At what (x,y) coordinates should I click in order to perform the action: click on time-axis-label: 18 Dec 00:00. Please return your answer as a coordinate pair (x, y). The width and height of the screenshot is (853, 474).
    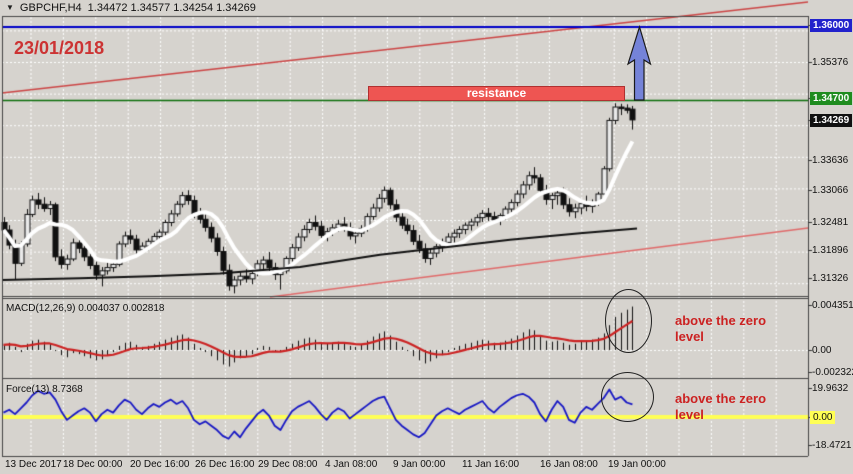
    Looking at the image, I should click on (93, 464).